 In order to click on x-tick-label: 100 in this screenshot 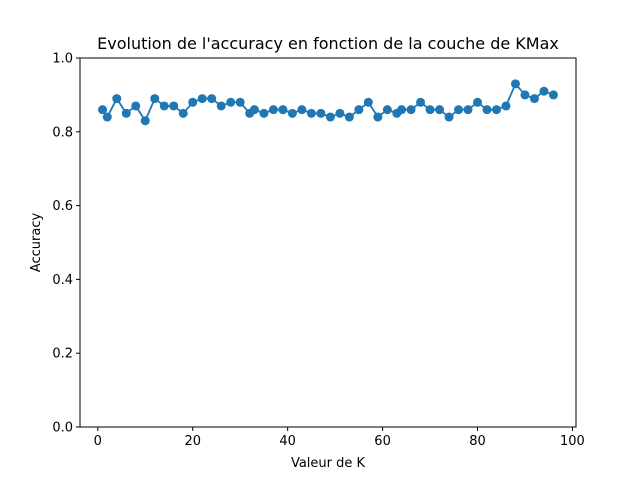, I will do `click(572, 441)`.